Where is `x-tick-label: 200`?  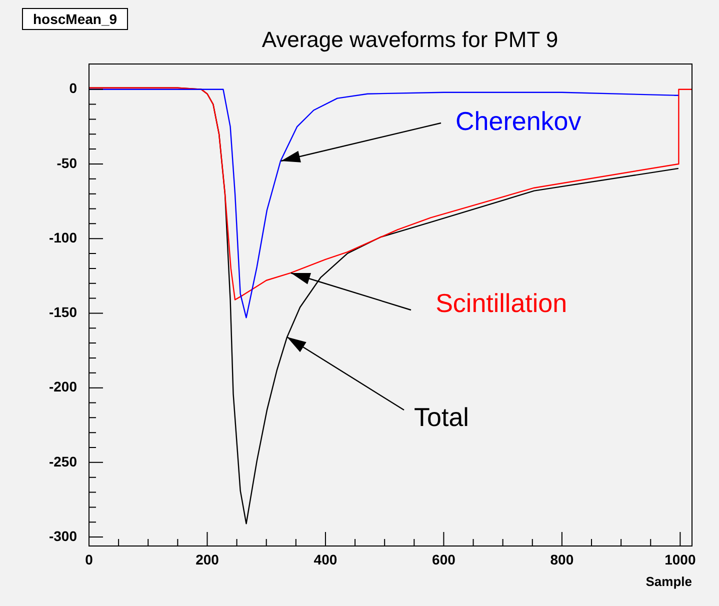
x-tick-label: 200 is located at coordinates (208, 559).